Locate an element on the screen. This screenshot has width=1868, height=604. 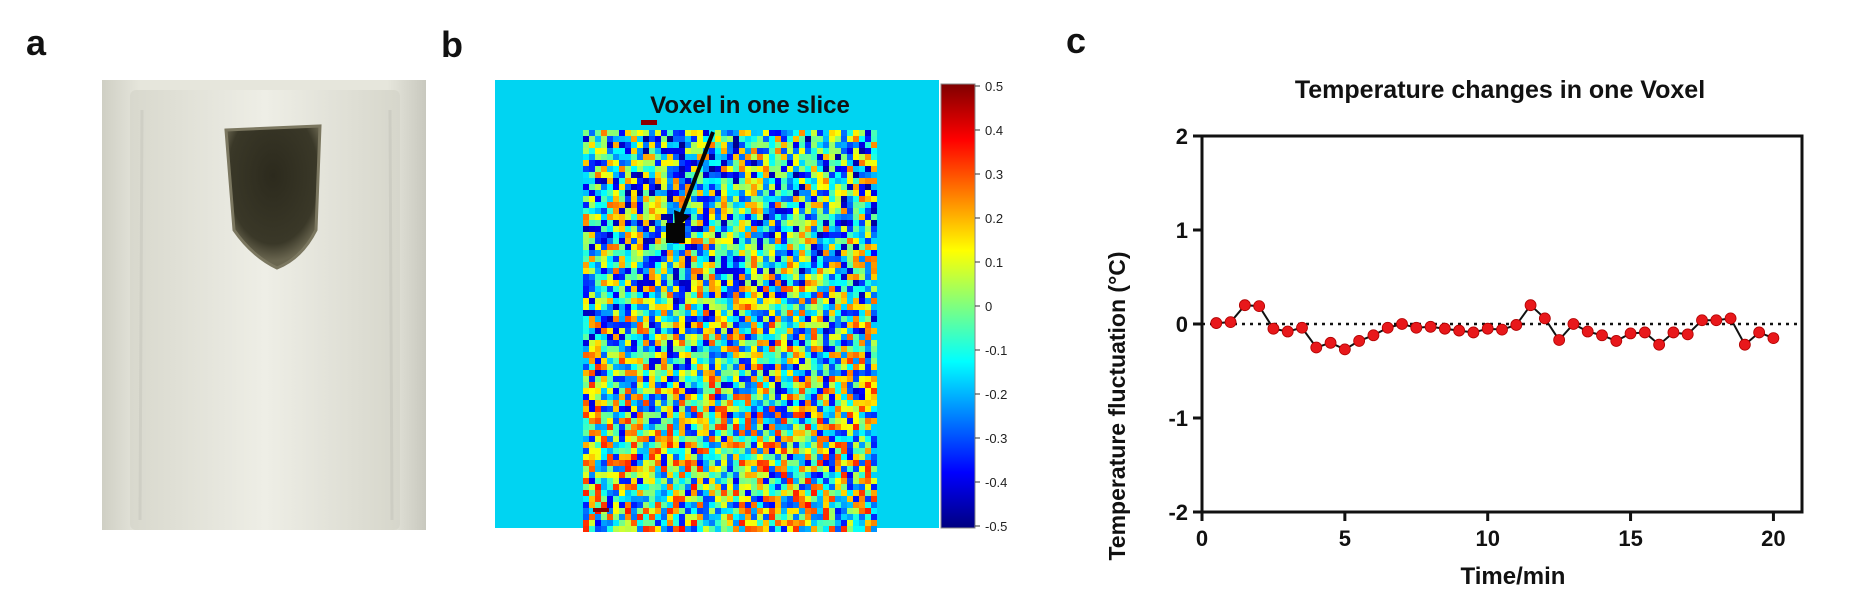
y-axis-label: Temperature fluctuation (°C) is located at coordinates (1117, 405).